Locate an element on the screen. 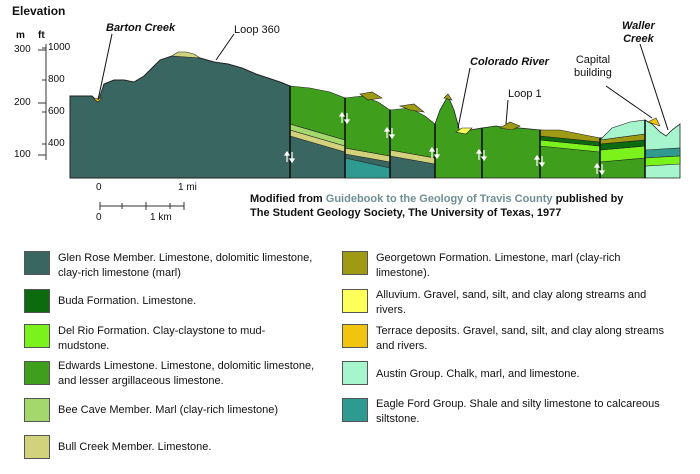 Image resolution: width=700 pixels, height=474 pixels. swatch-edwards is located at coordinates (37, 373).